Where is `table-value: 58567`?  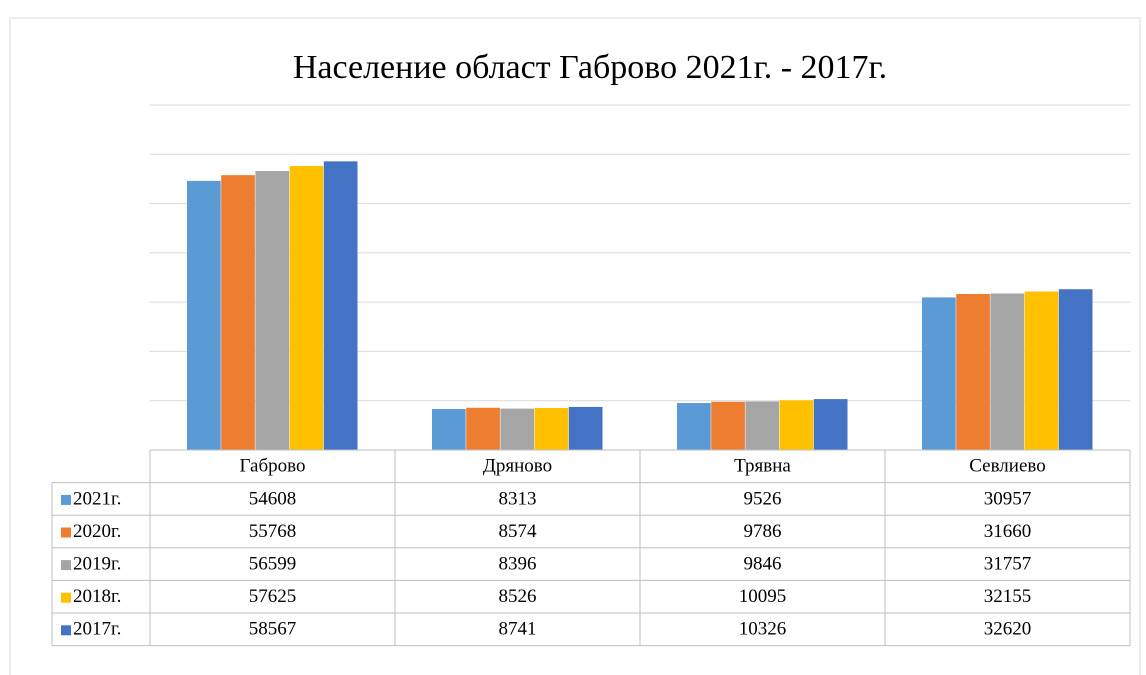
table-value: 58567 is located at coordinates (273, 629).